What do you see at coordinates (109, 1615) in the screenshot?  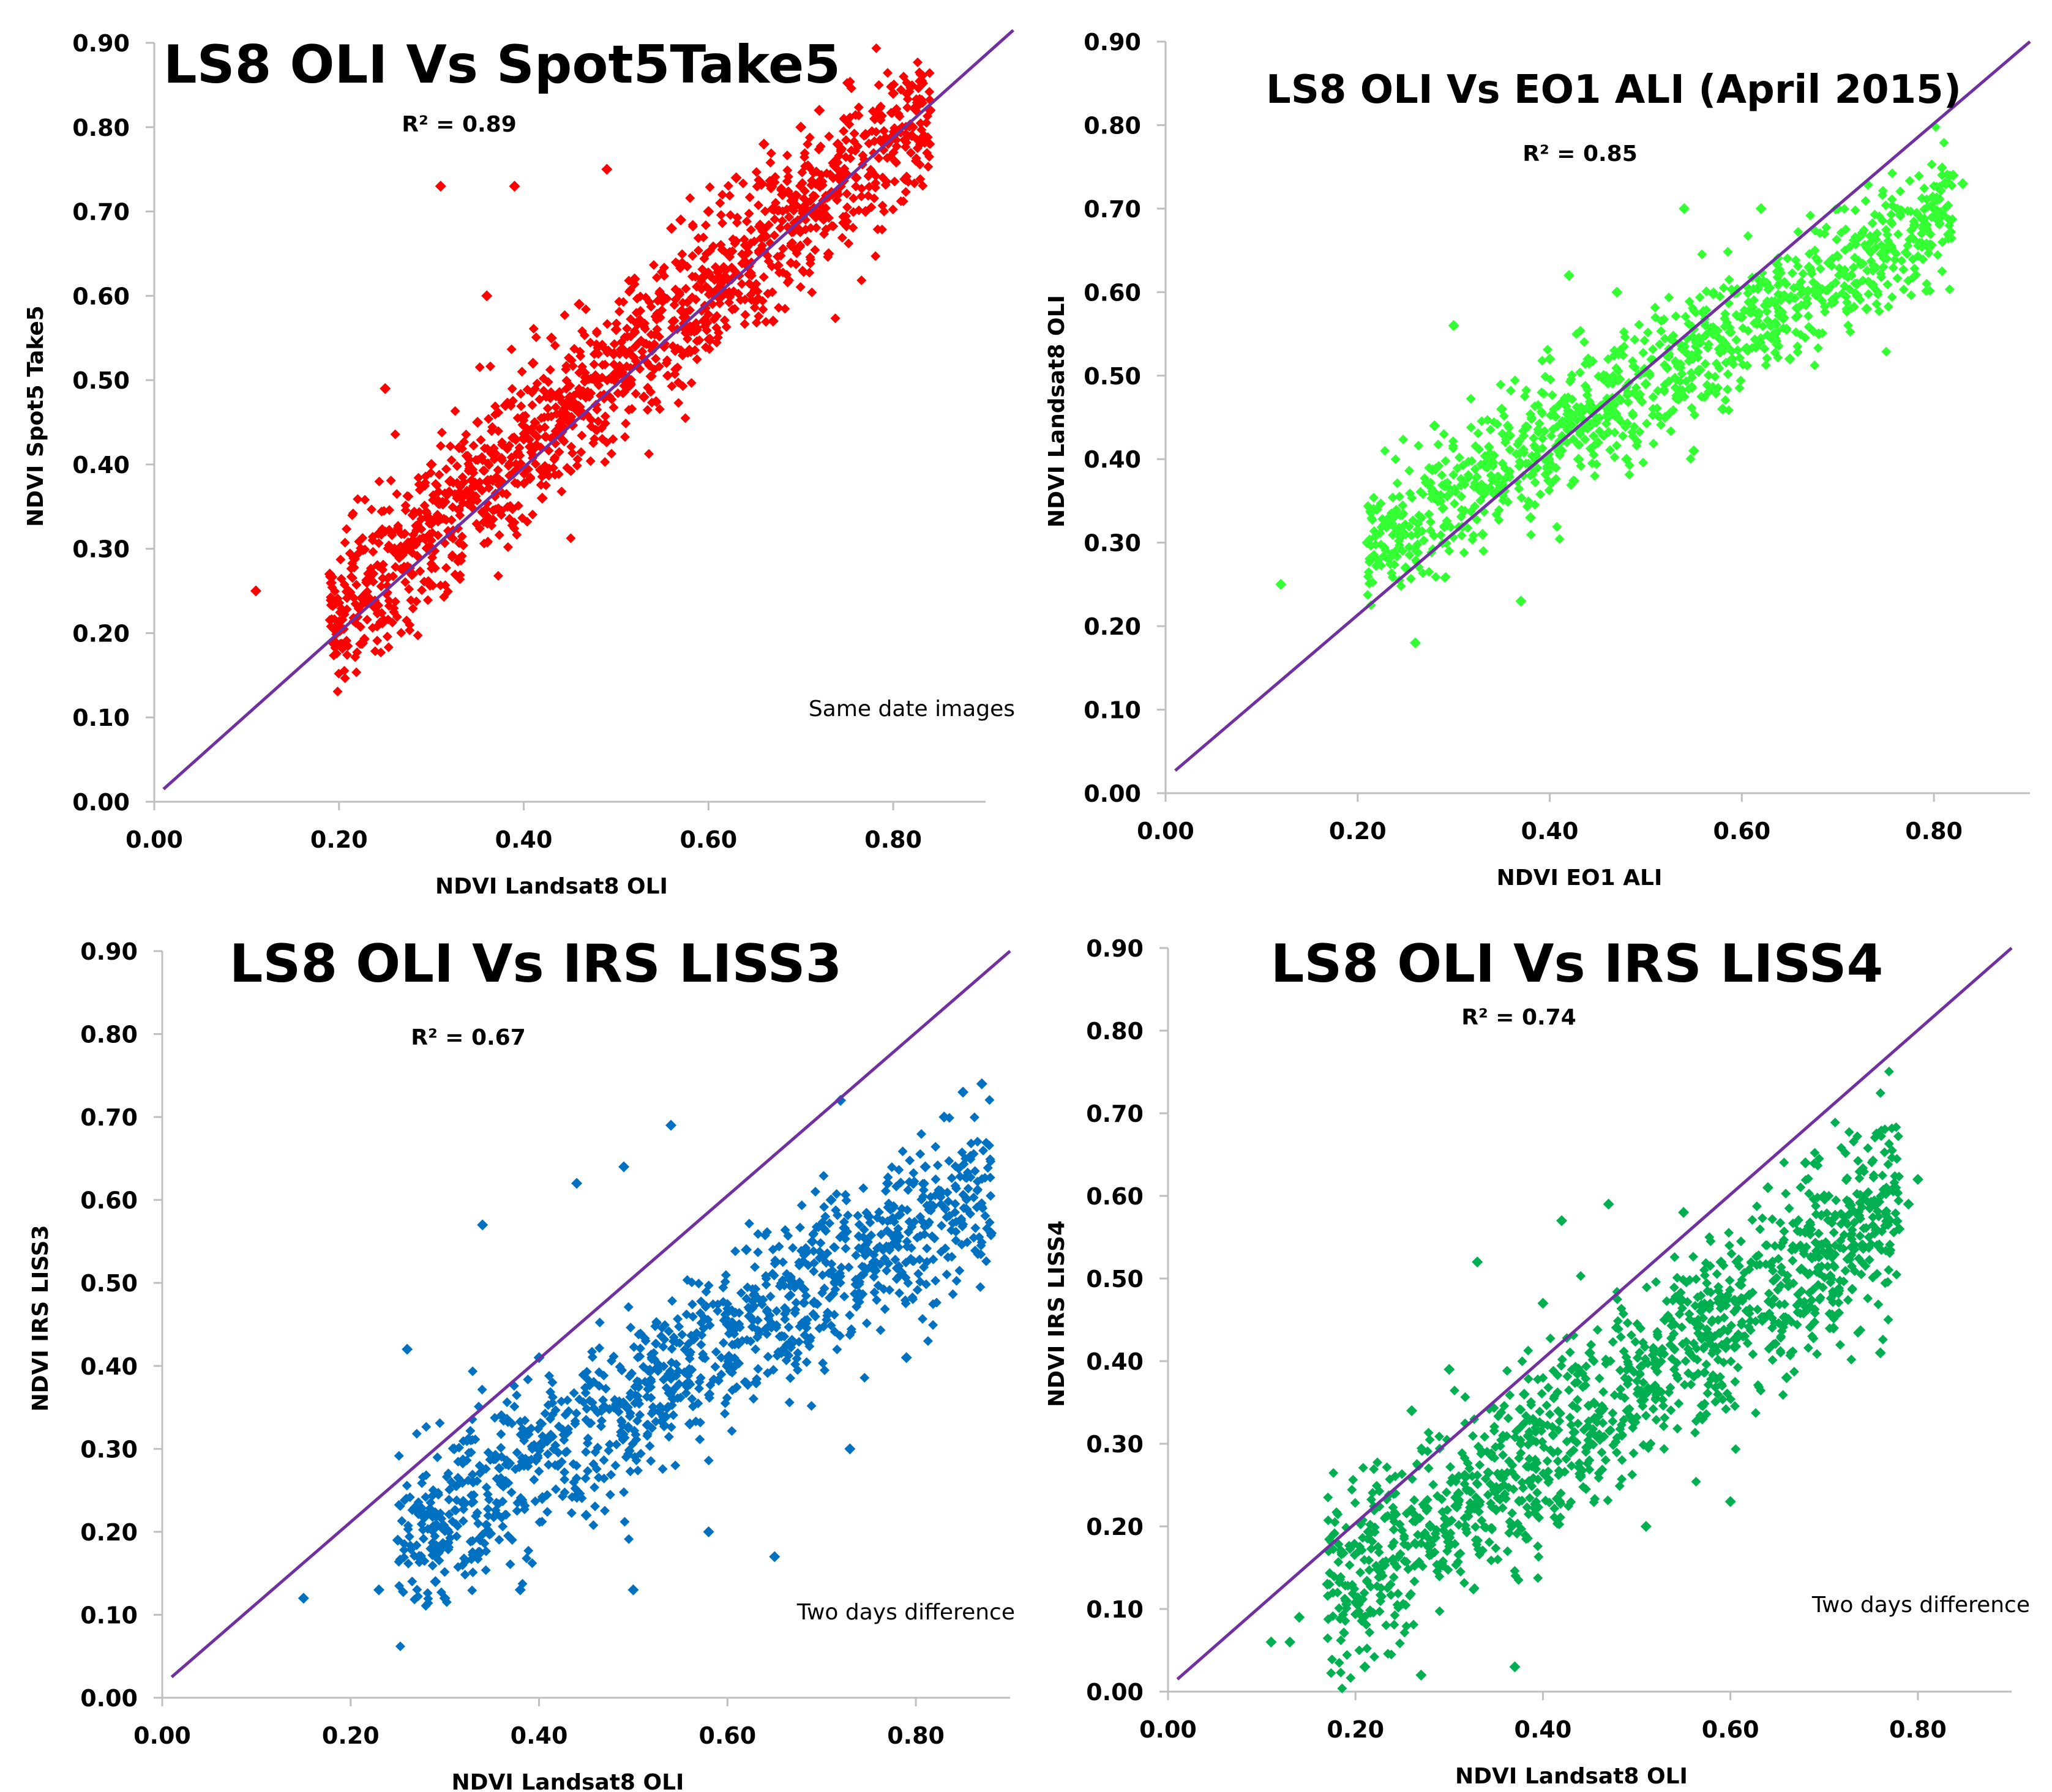 I see `y-tick-label: 0.10` at bounding box center [109, 1615].